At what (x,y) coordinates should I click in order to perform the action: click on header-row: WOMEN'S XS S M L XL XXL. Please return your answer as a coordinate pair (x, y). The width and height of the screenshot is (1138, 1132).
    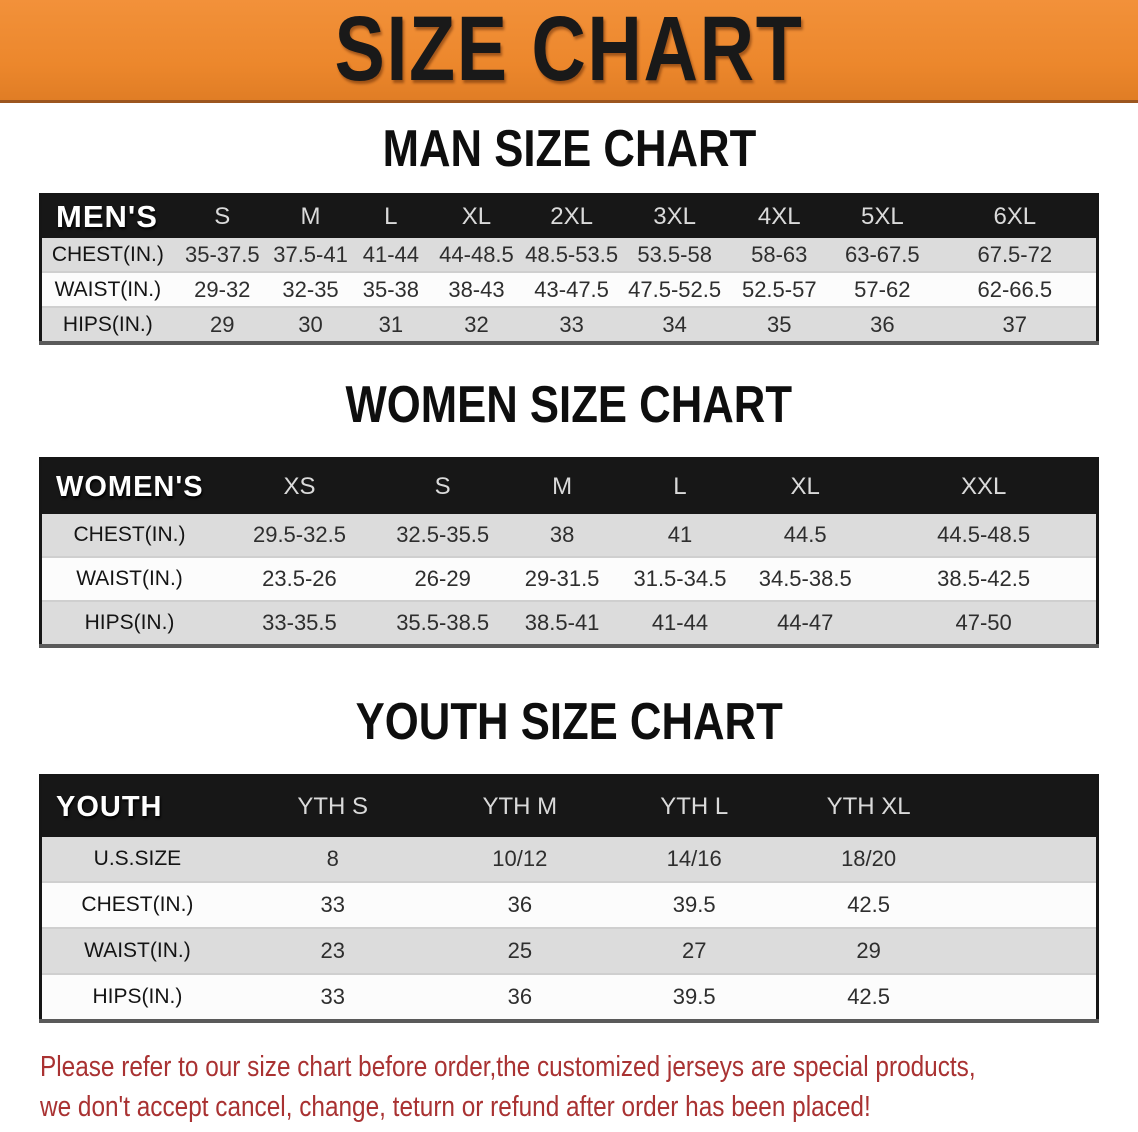
    Looking at the image, I should click on (569, 486).